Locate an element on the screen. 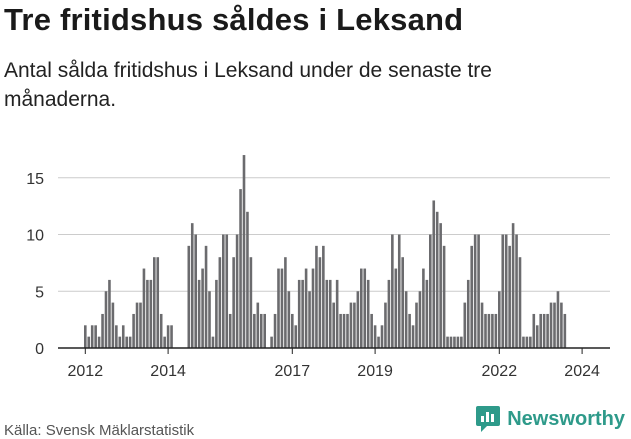 The width and height of the screenshot is (631, 439). brand-name: Newsworthy is located at coordinates (566, 418).